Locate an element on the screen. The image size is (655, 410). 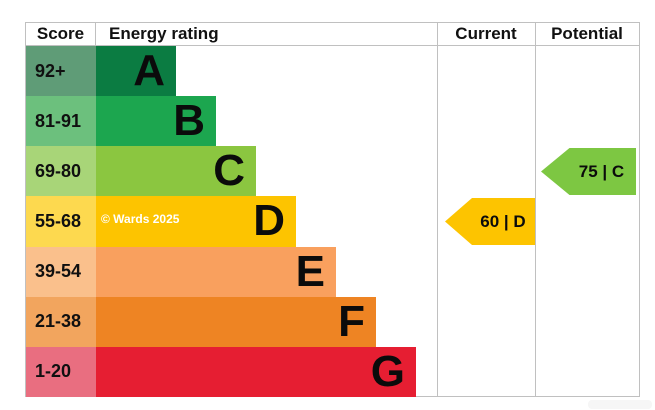
score-range-c: 69-80 is located at coordinates (61, 171).